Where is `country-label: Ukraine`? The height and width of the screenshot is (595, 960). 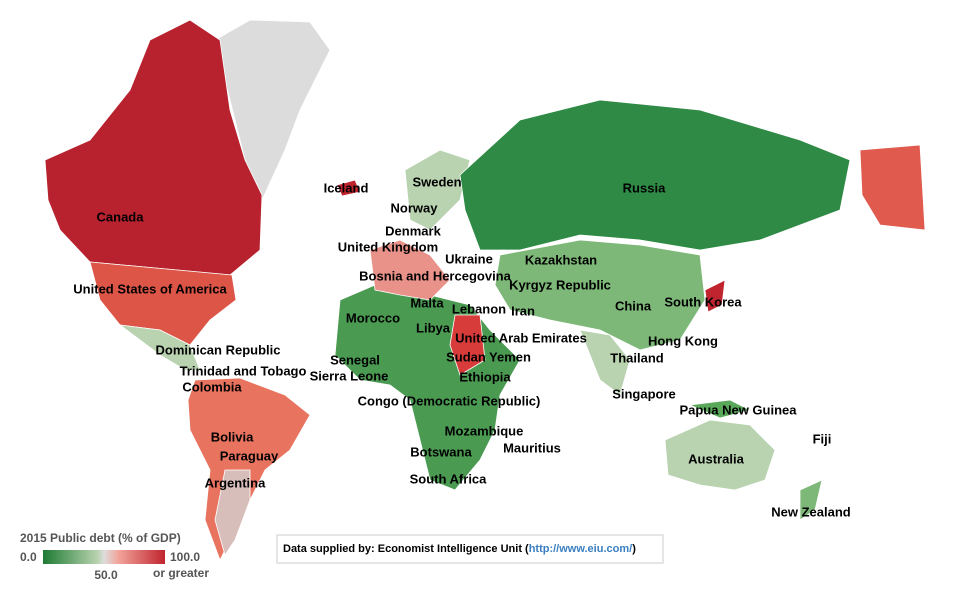
country-label: Ukraine is located at coordinates (469, 258).